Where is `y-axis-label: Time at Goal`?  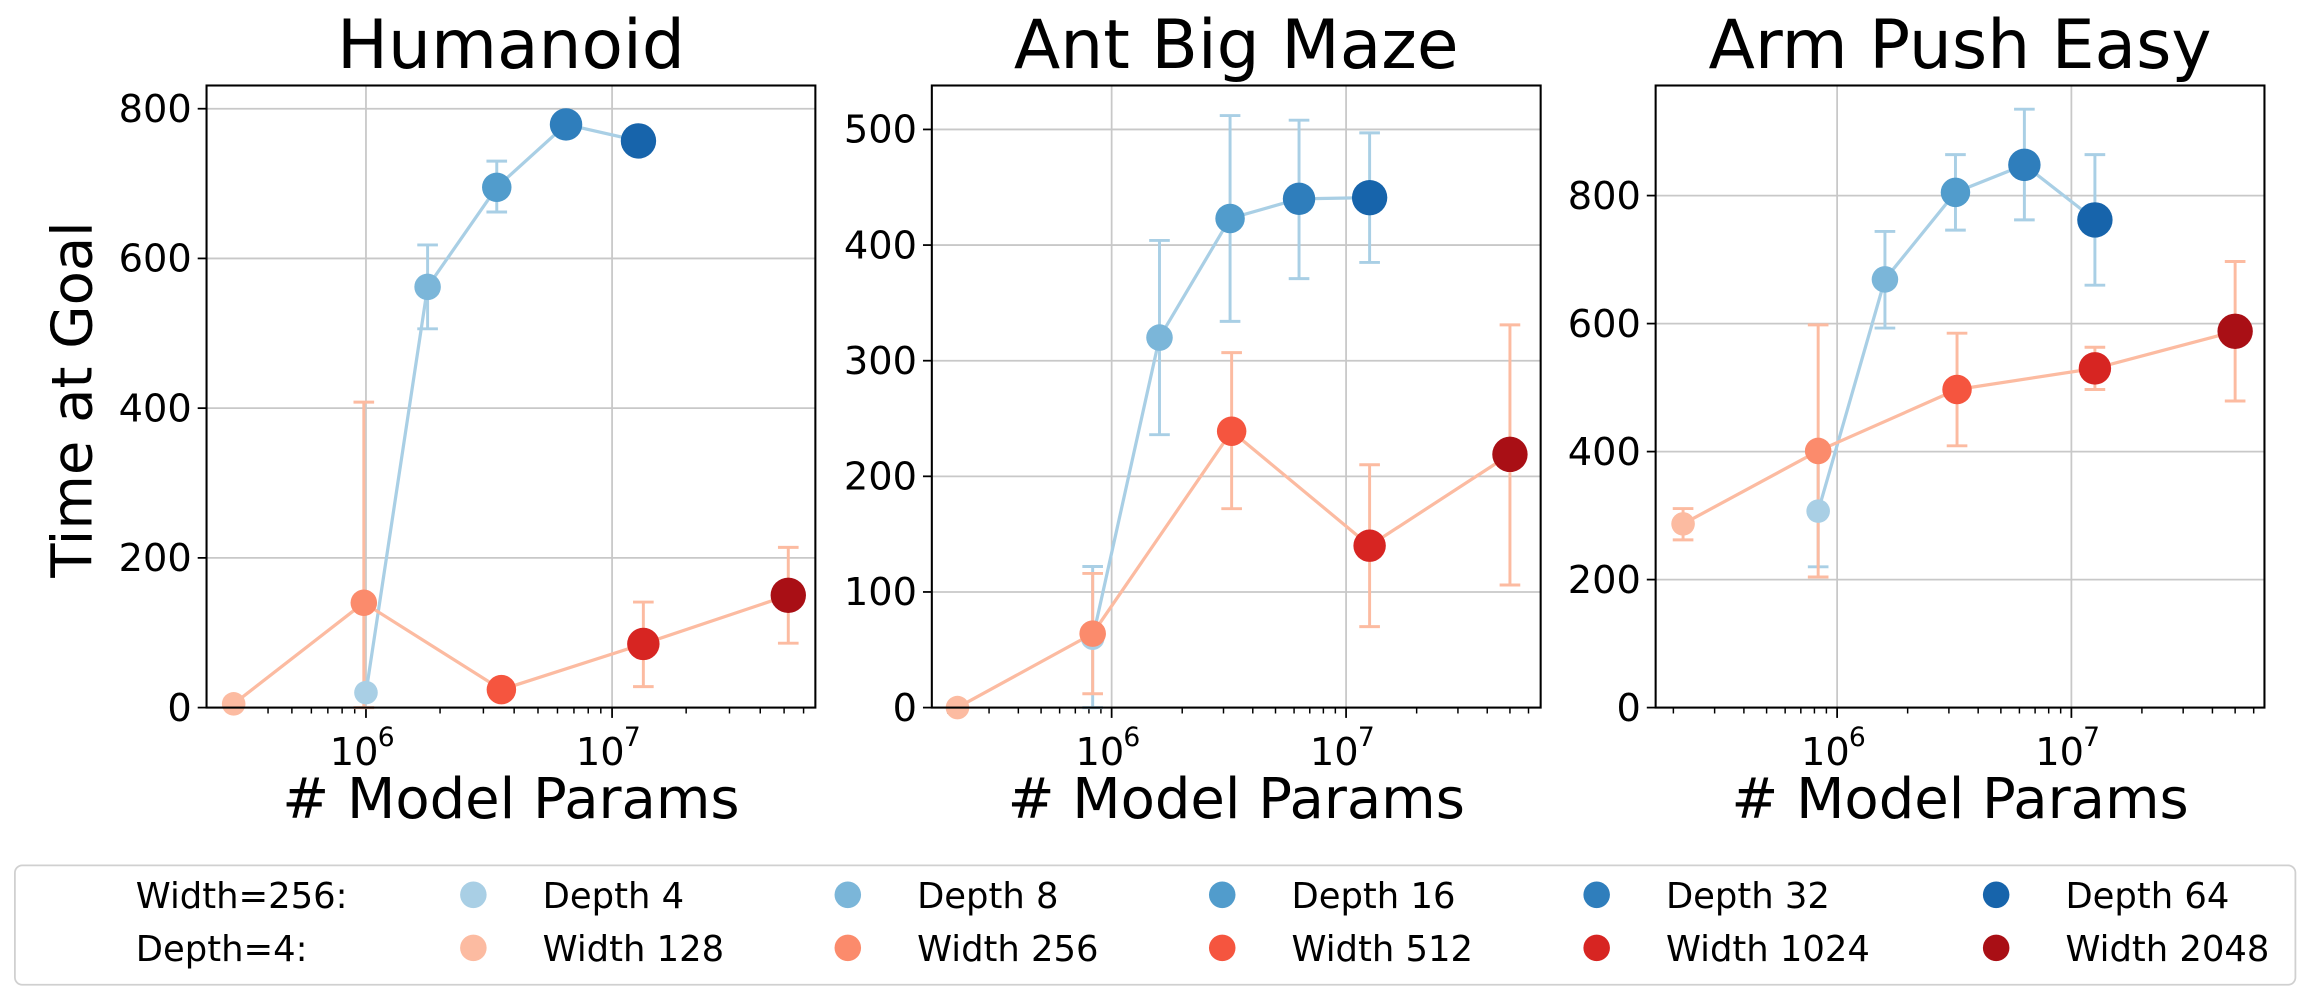
y-axis-label: Time at Goal is located at coordinates (73, 399).